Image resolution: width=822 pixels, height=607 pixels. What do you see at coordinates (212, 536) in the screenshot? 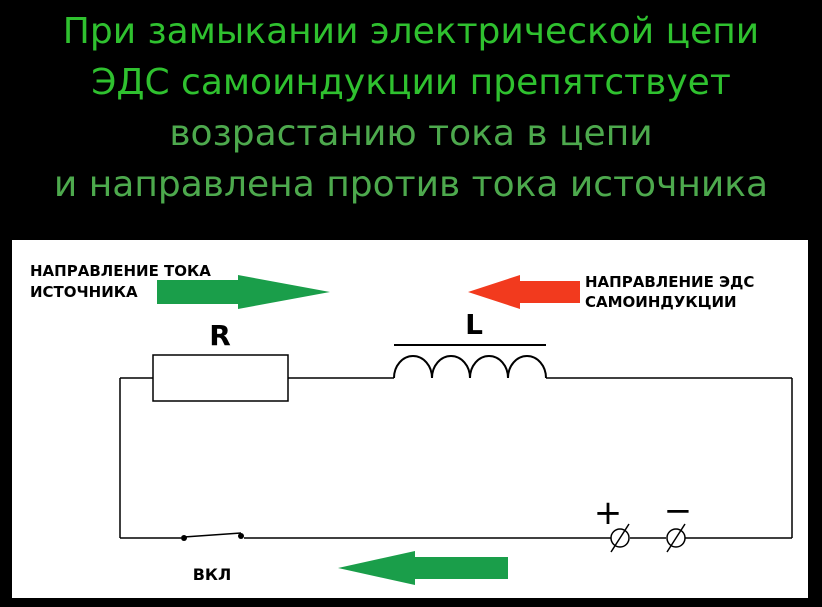
I see `switch-symbol` at bounding box center [212, 536].